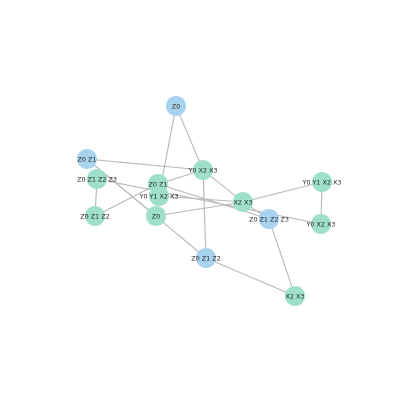  I want to click on edge-n_y0x2x3_top-n_z0z1z2_bottom, so click(204, 214).